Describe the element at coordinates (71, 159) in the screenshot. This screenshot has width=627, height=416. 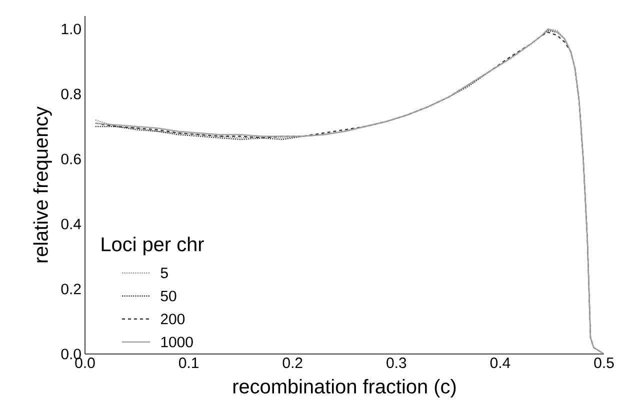
I see `y-tick-label: 0.6` at that location.